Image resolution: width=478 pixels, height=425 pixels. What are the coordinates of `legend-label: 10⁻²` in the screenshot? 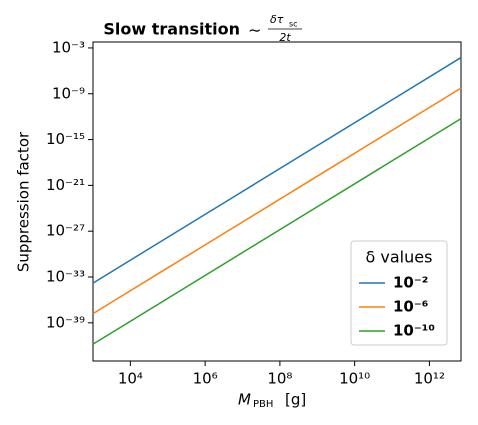 It's located at (410, 283).